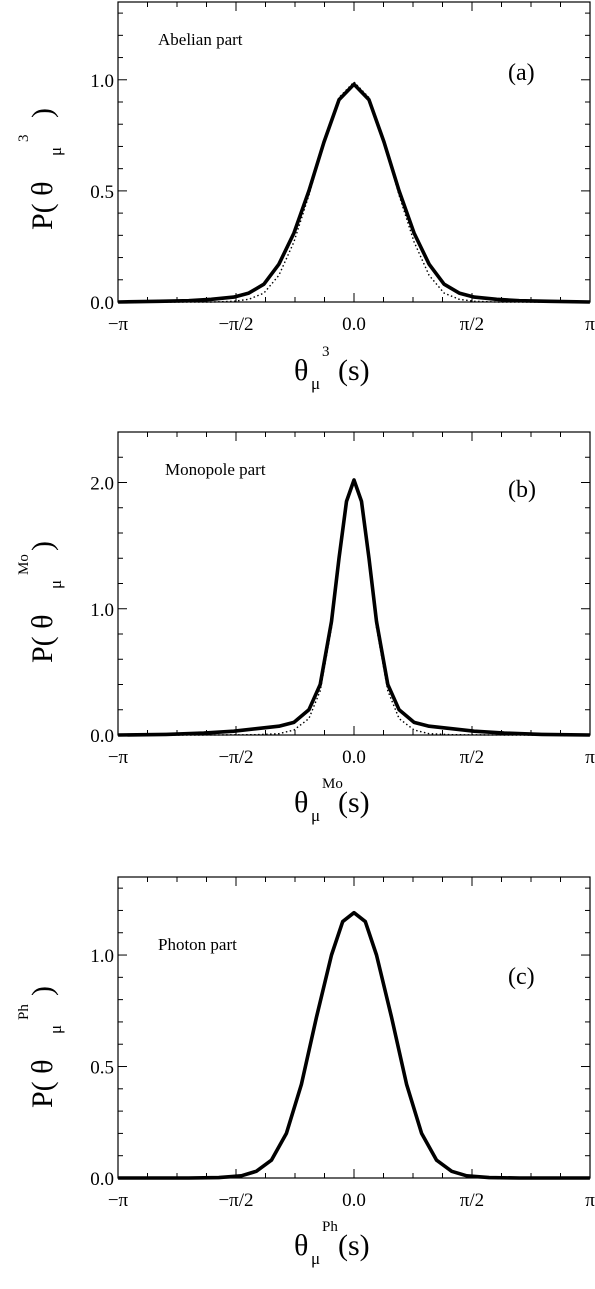 The height and width of the screenshot is (1289, 595). What do you see at coordinates (40, 602) in the screenshot?
I see `y-axis-label: P( θ μ Mo )` at bounding box center [40, 602].